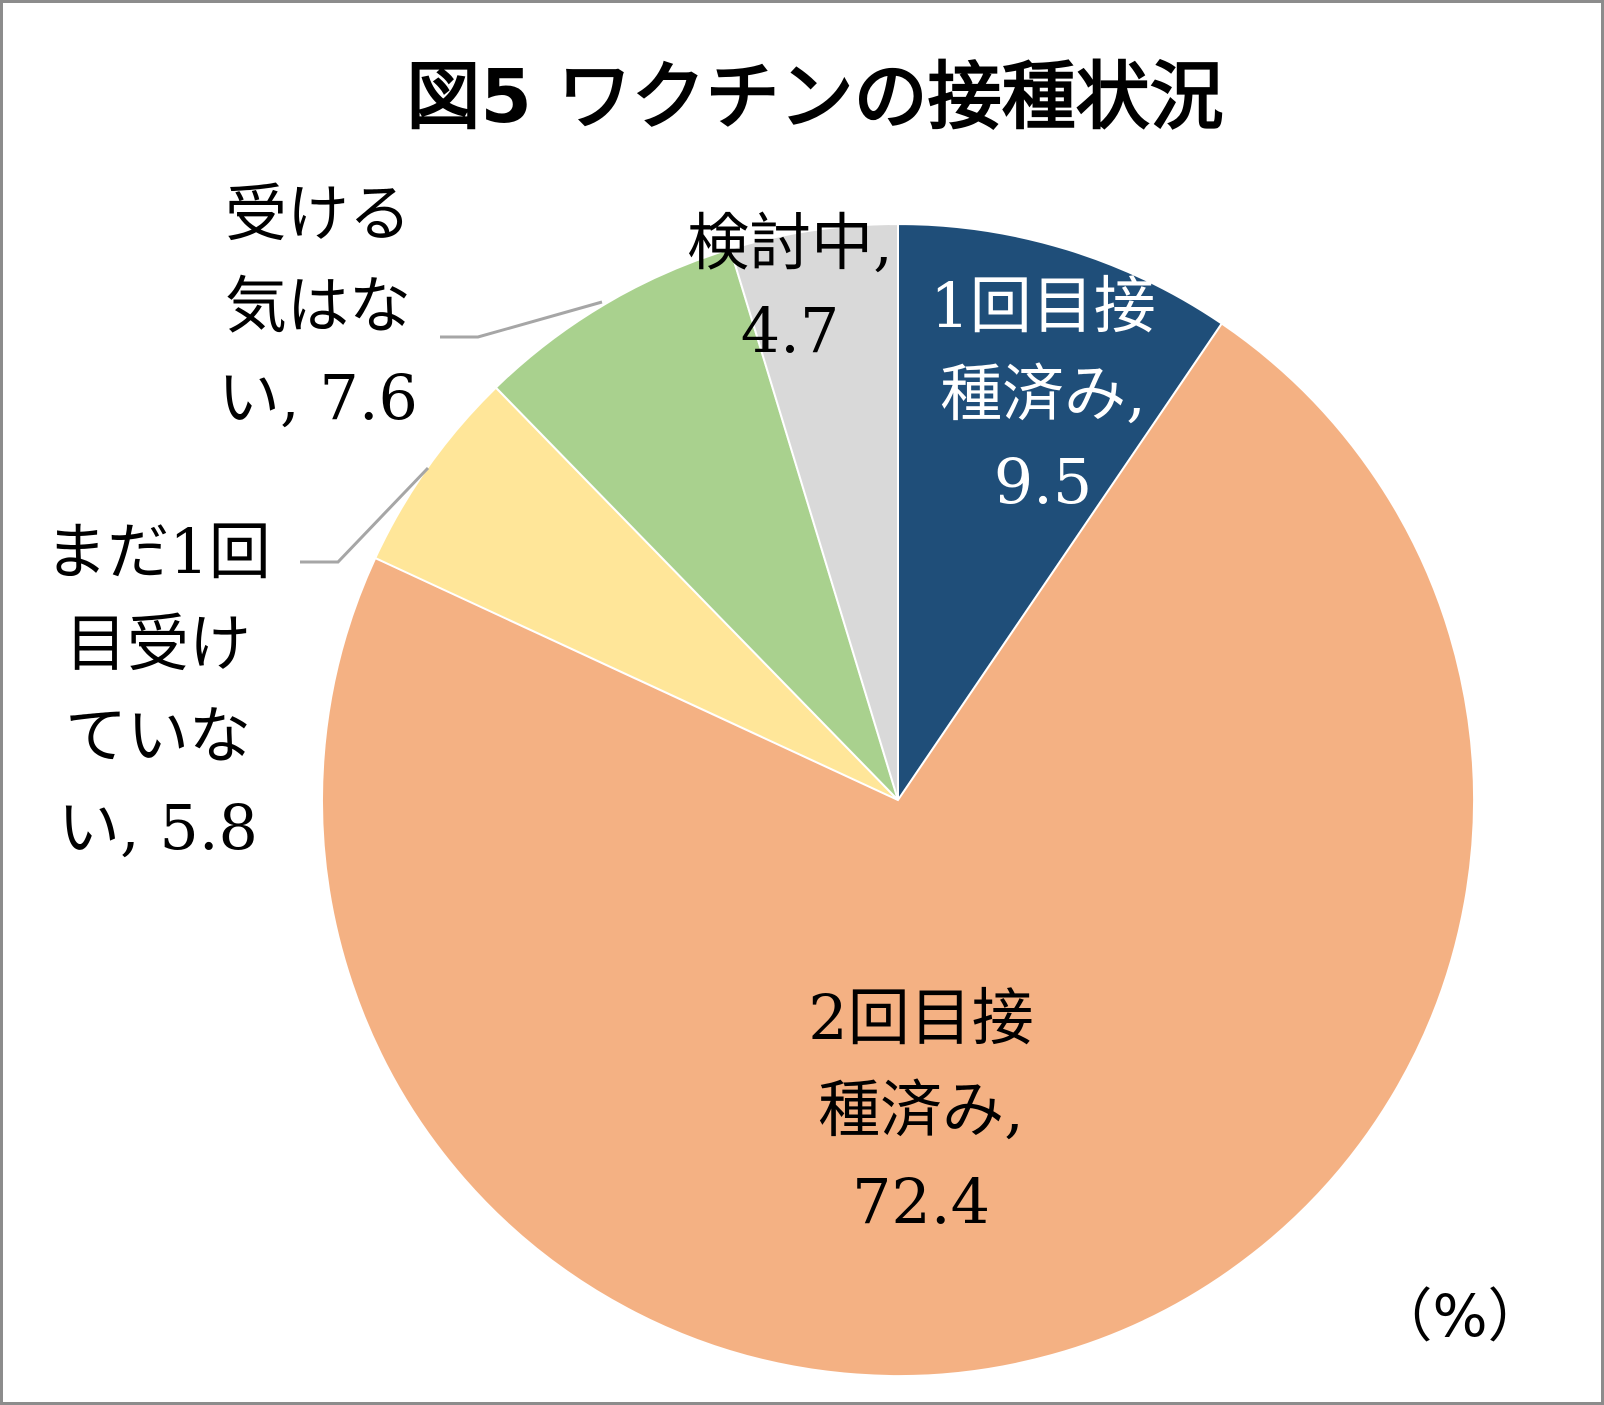 The image size is (1604, 1405). Describe the element at coordinates (920, 1017) in the screenshot. I see `slice-label-2-line-1: 2回目接` at that location.